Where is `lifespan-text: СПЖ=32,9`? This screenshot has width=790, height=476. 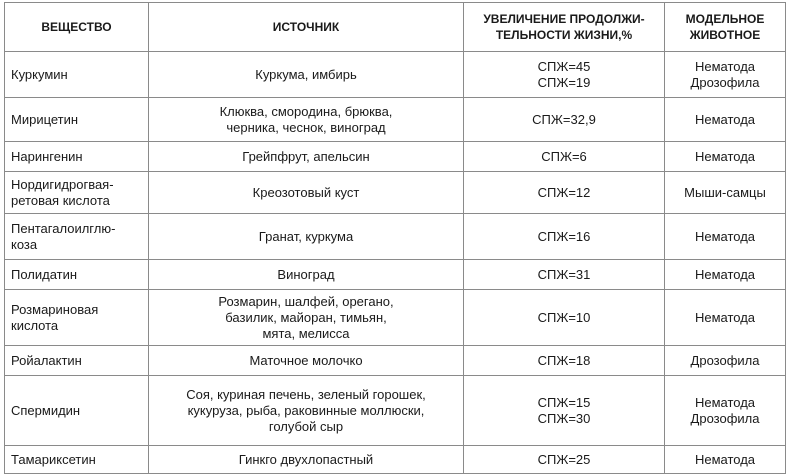
lifespan-text: СПЖ=32,9 is located at coordinates (564, 119).